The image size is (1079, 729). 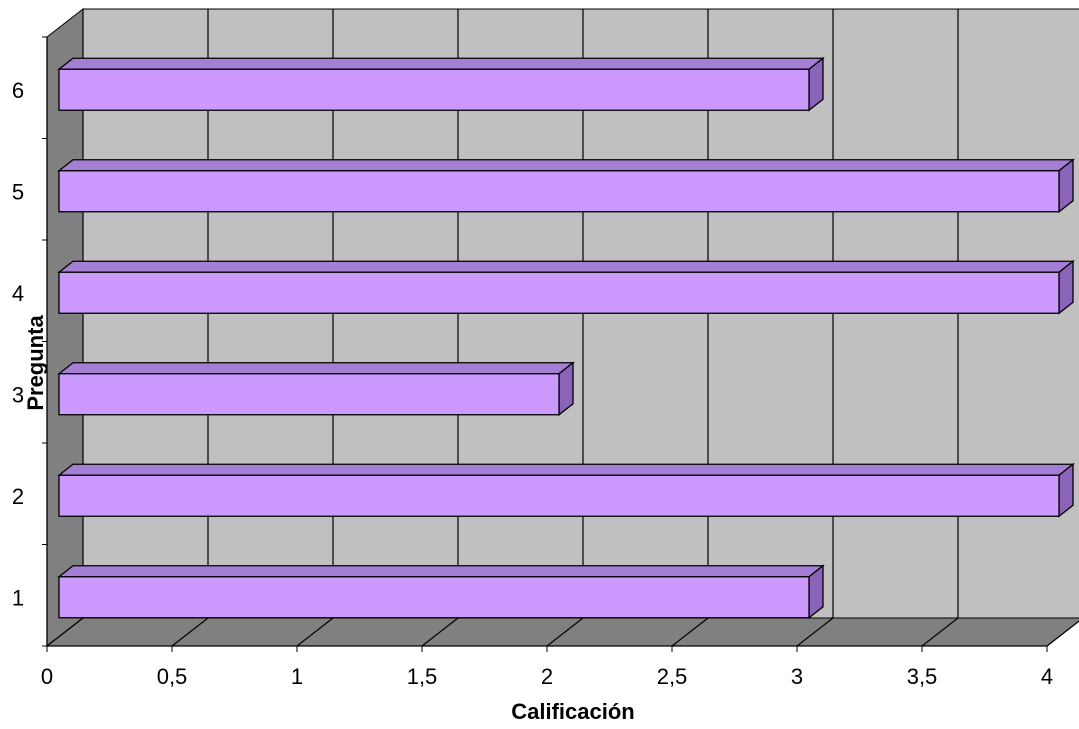 What do you see at coordinates (797, 676) in the screenshot?
I see `x-tick-label: 3` at bounding box center [797, 676].